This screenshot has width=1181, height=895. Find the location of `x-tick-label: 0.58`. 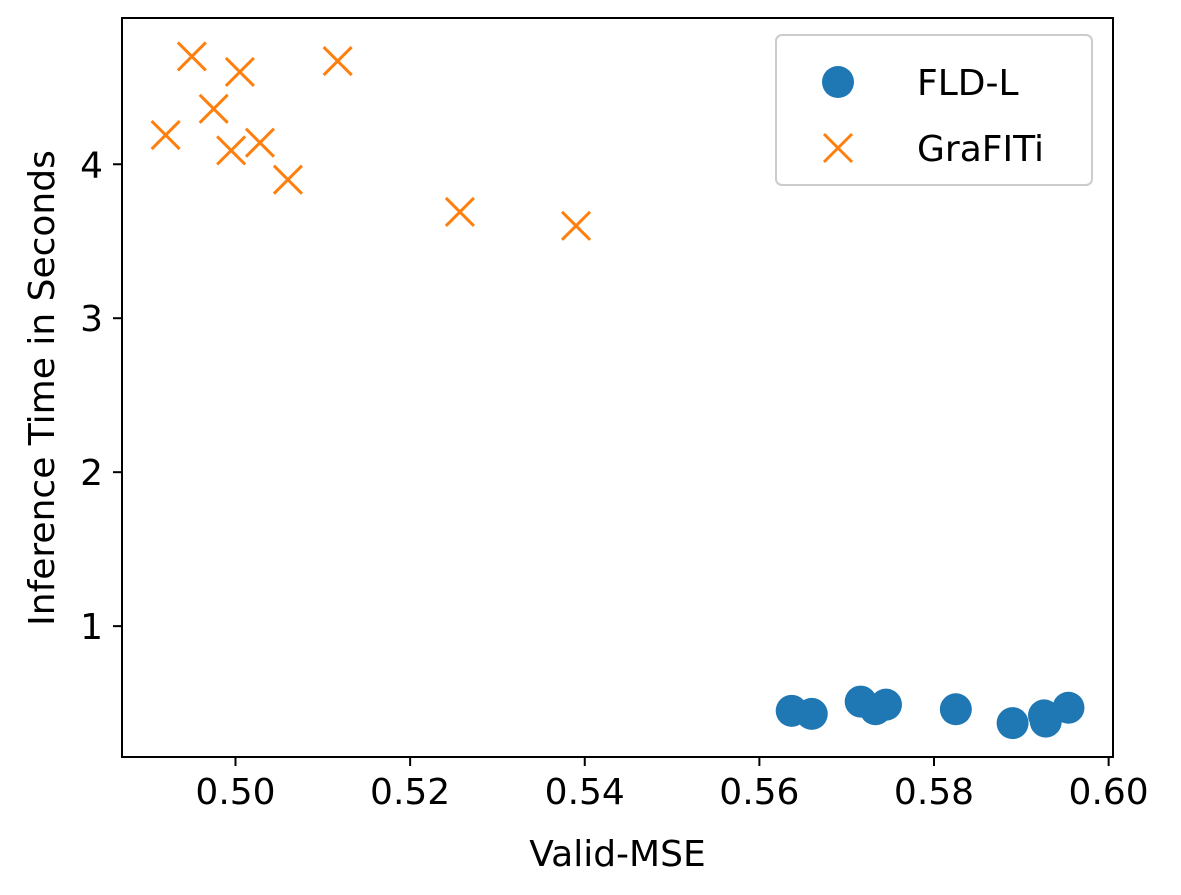

x-tick-label: 0.58 is located at coordinates (934, 792).